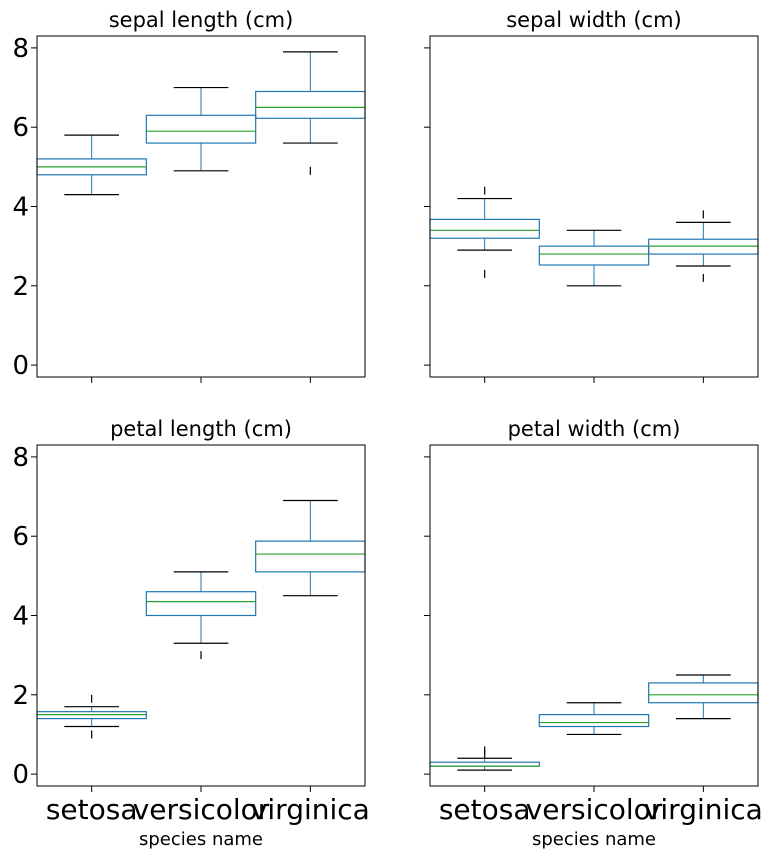 The height and width of the screenshot is (858, 771). What do you see at coordinates (594, 429) in the screenshot?
I see `panel-title: petal width (cm)` at bounding box center [594, 429].